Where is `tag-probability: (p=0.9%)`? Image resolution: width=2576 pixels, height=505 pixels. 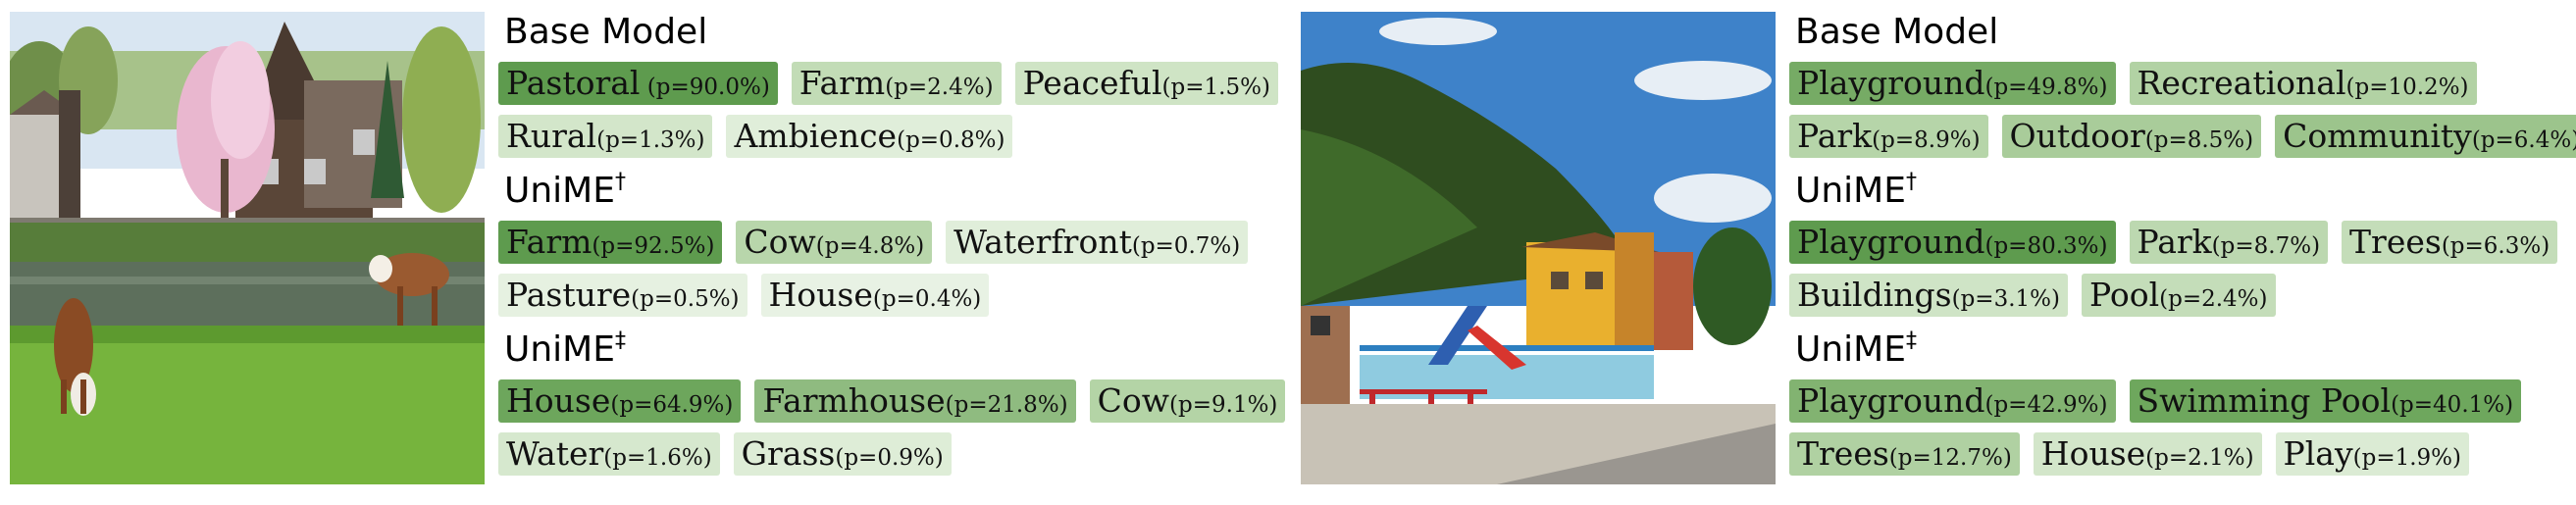 tag-probability: (p=0.9%) is located at coordinates (889, 458).